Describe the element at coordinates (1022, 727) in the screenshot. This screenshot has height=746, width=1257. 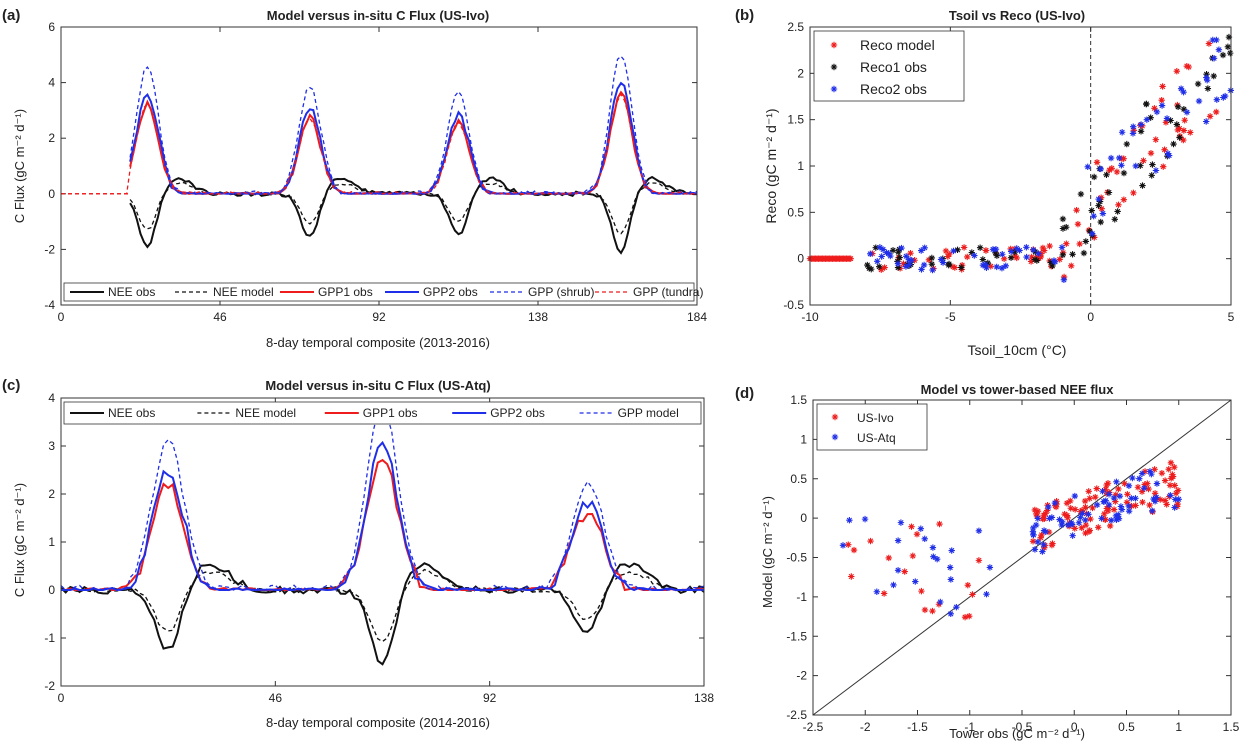
I see `x-tick-label: -0.5` at that location.